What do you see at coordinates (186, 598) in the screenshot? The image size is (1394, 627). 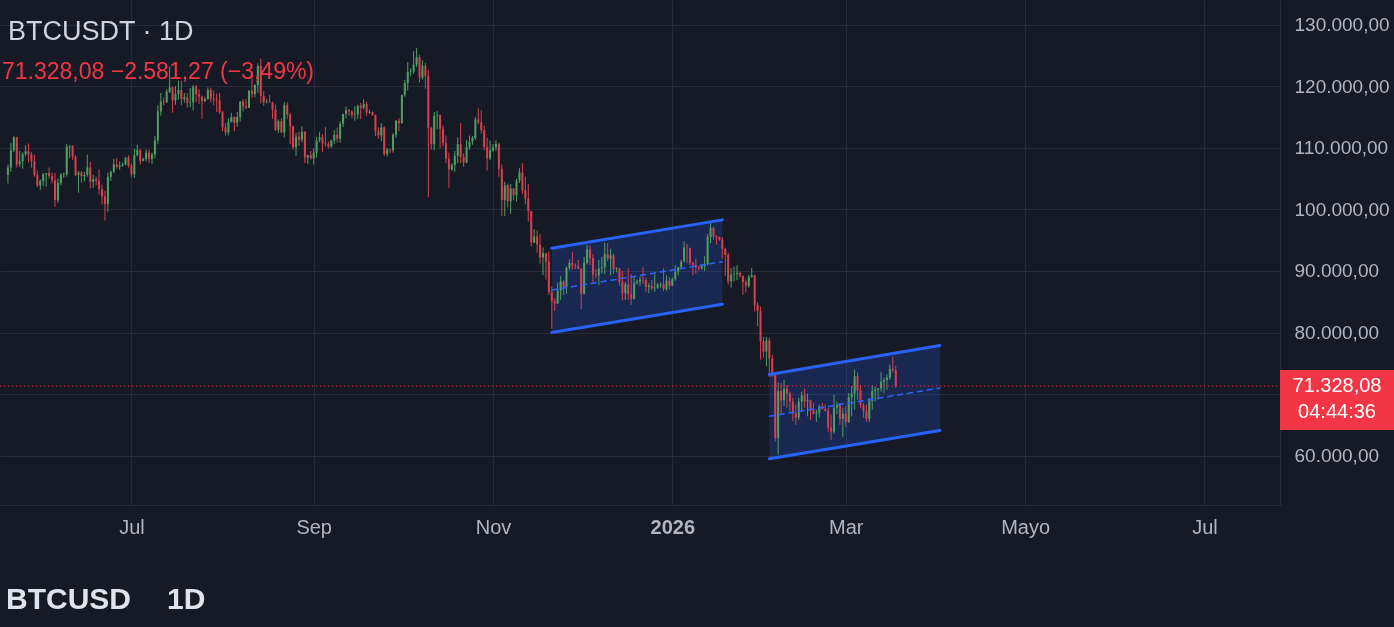 I see `text: 1D` at bounding box center [186, 598].